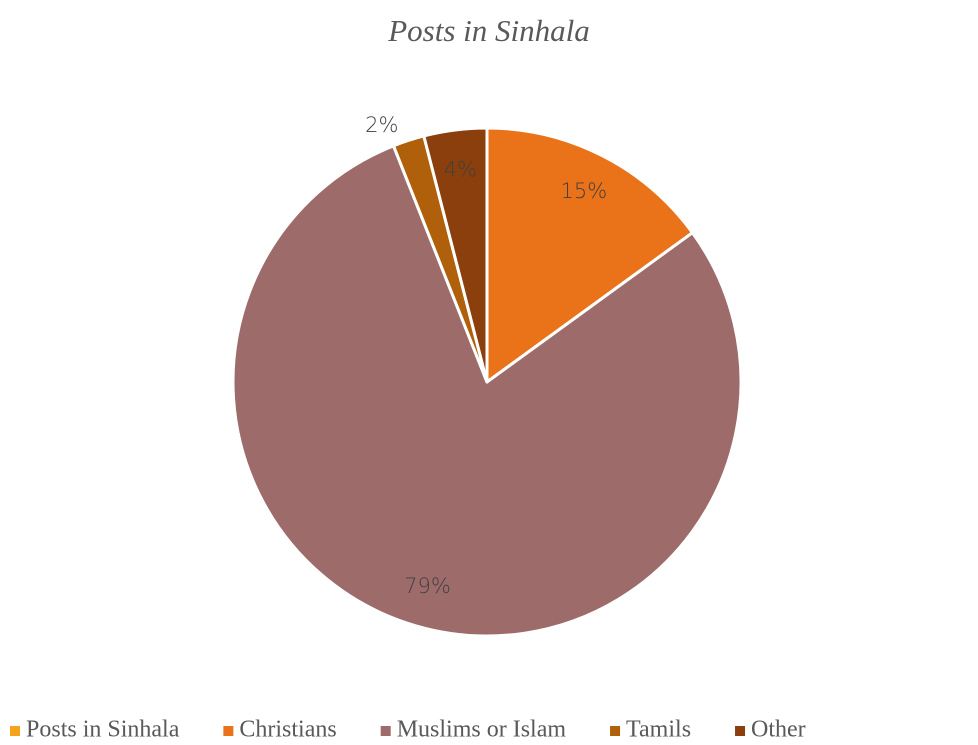 The width and height of the screenshot is (978, 745). I want to click on data-label: 4%, so click(460, 169).